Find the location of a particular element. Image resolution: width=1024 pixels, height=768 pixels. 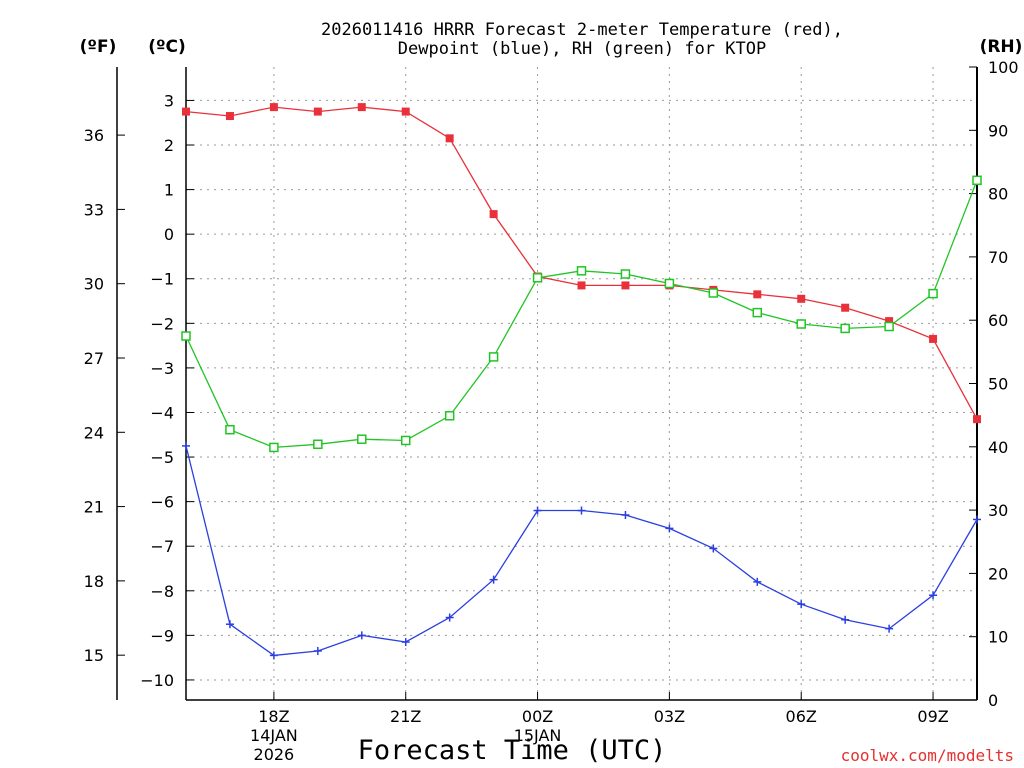

y-tick-label-rh: 90 is located at coordinates (998, 130).